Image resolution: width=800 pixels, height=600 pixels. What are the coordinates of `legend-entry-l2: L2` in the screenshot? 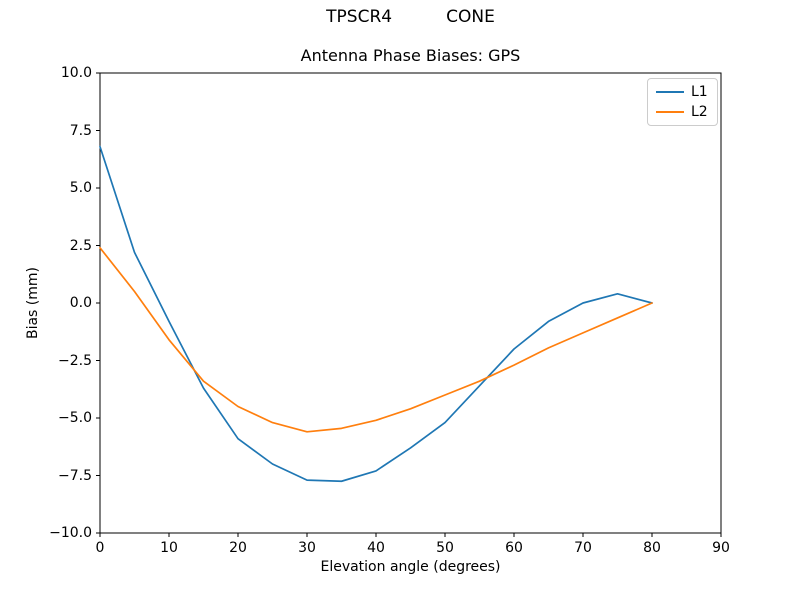 It's located at (682, 112).